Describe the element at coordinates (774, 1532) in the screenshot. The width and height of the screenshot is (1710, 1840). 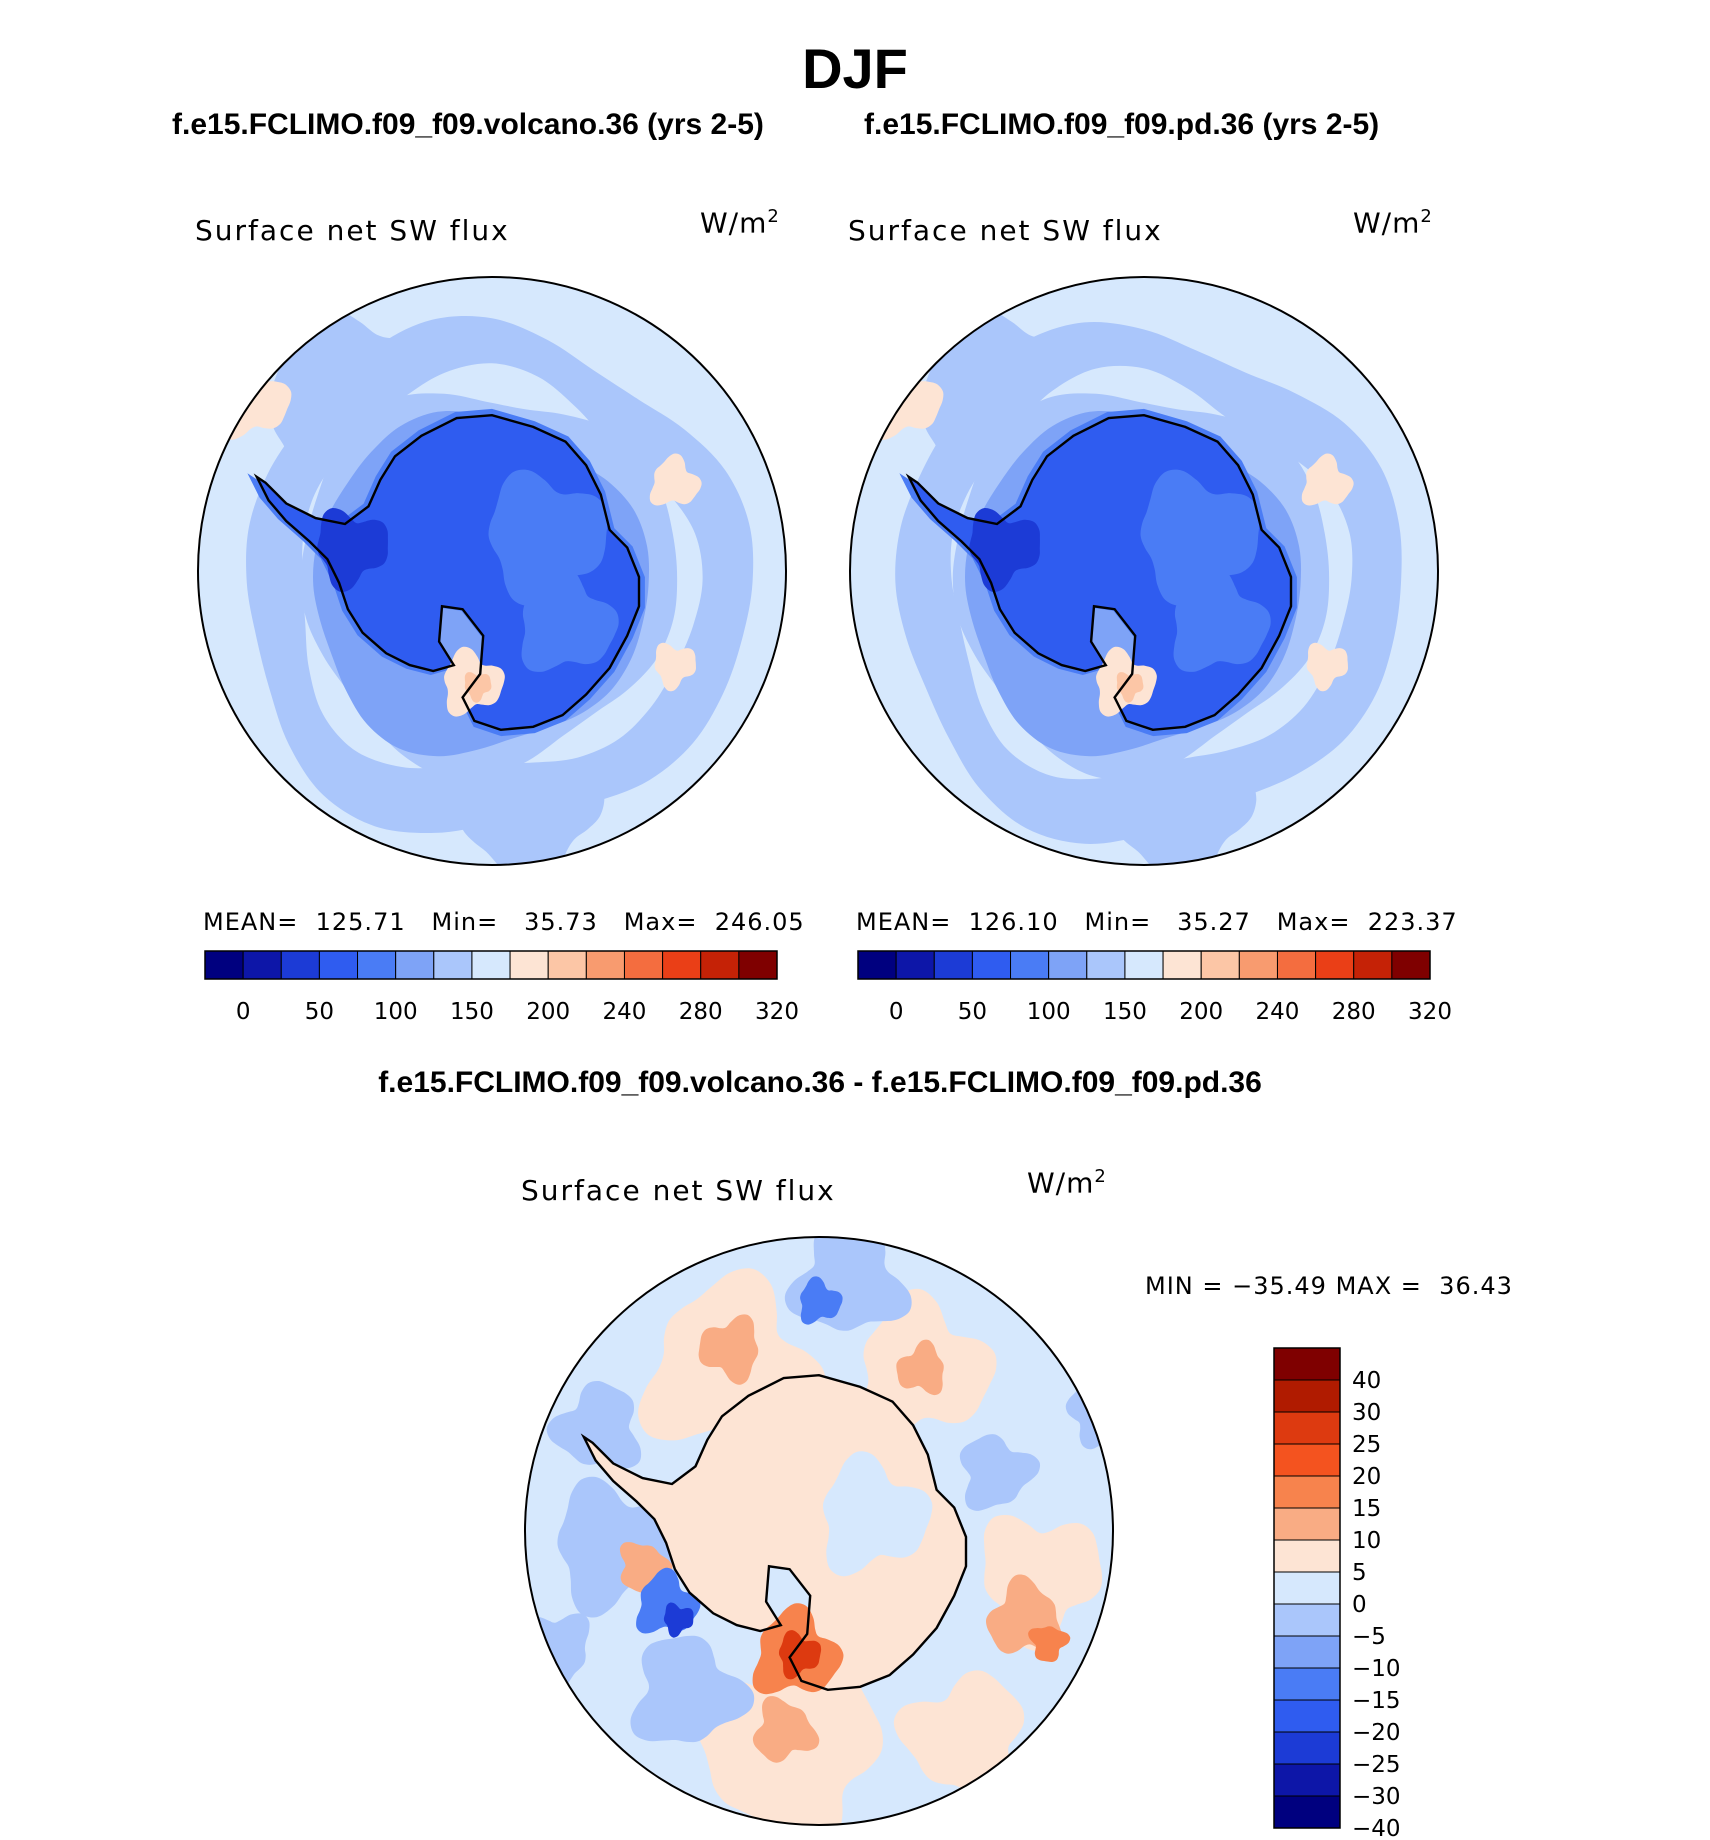
I see `difference-coastline` at that location.